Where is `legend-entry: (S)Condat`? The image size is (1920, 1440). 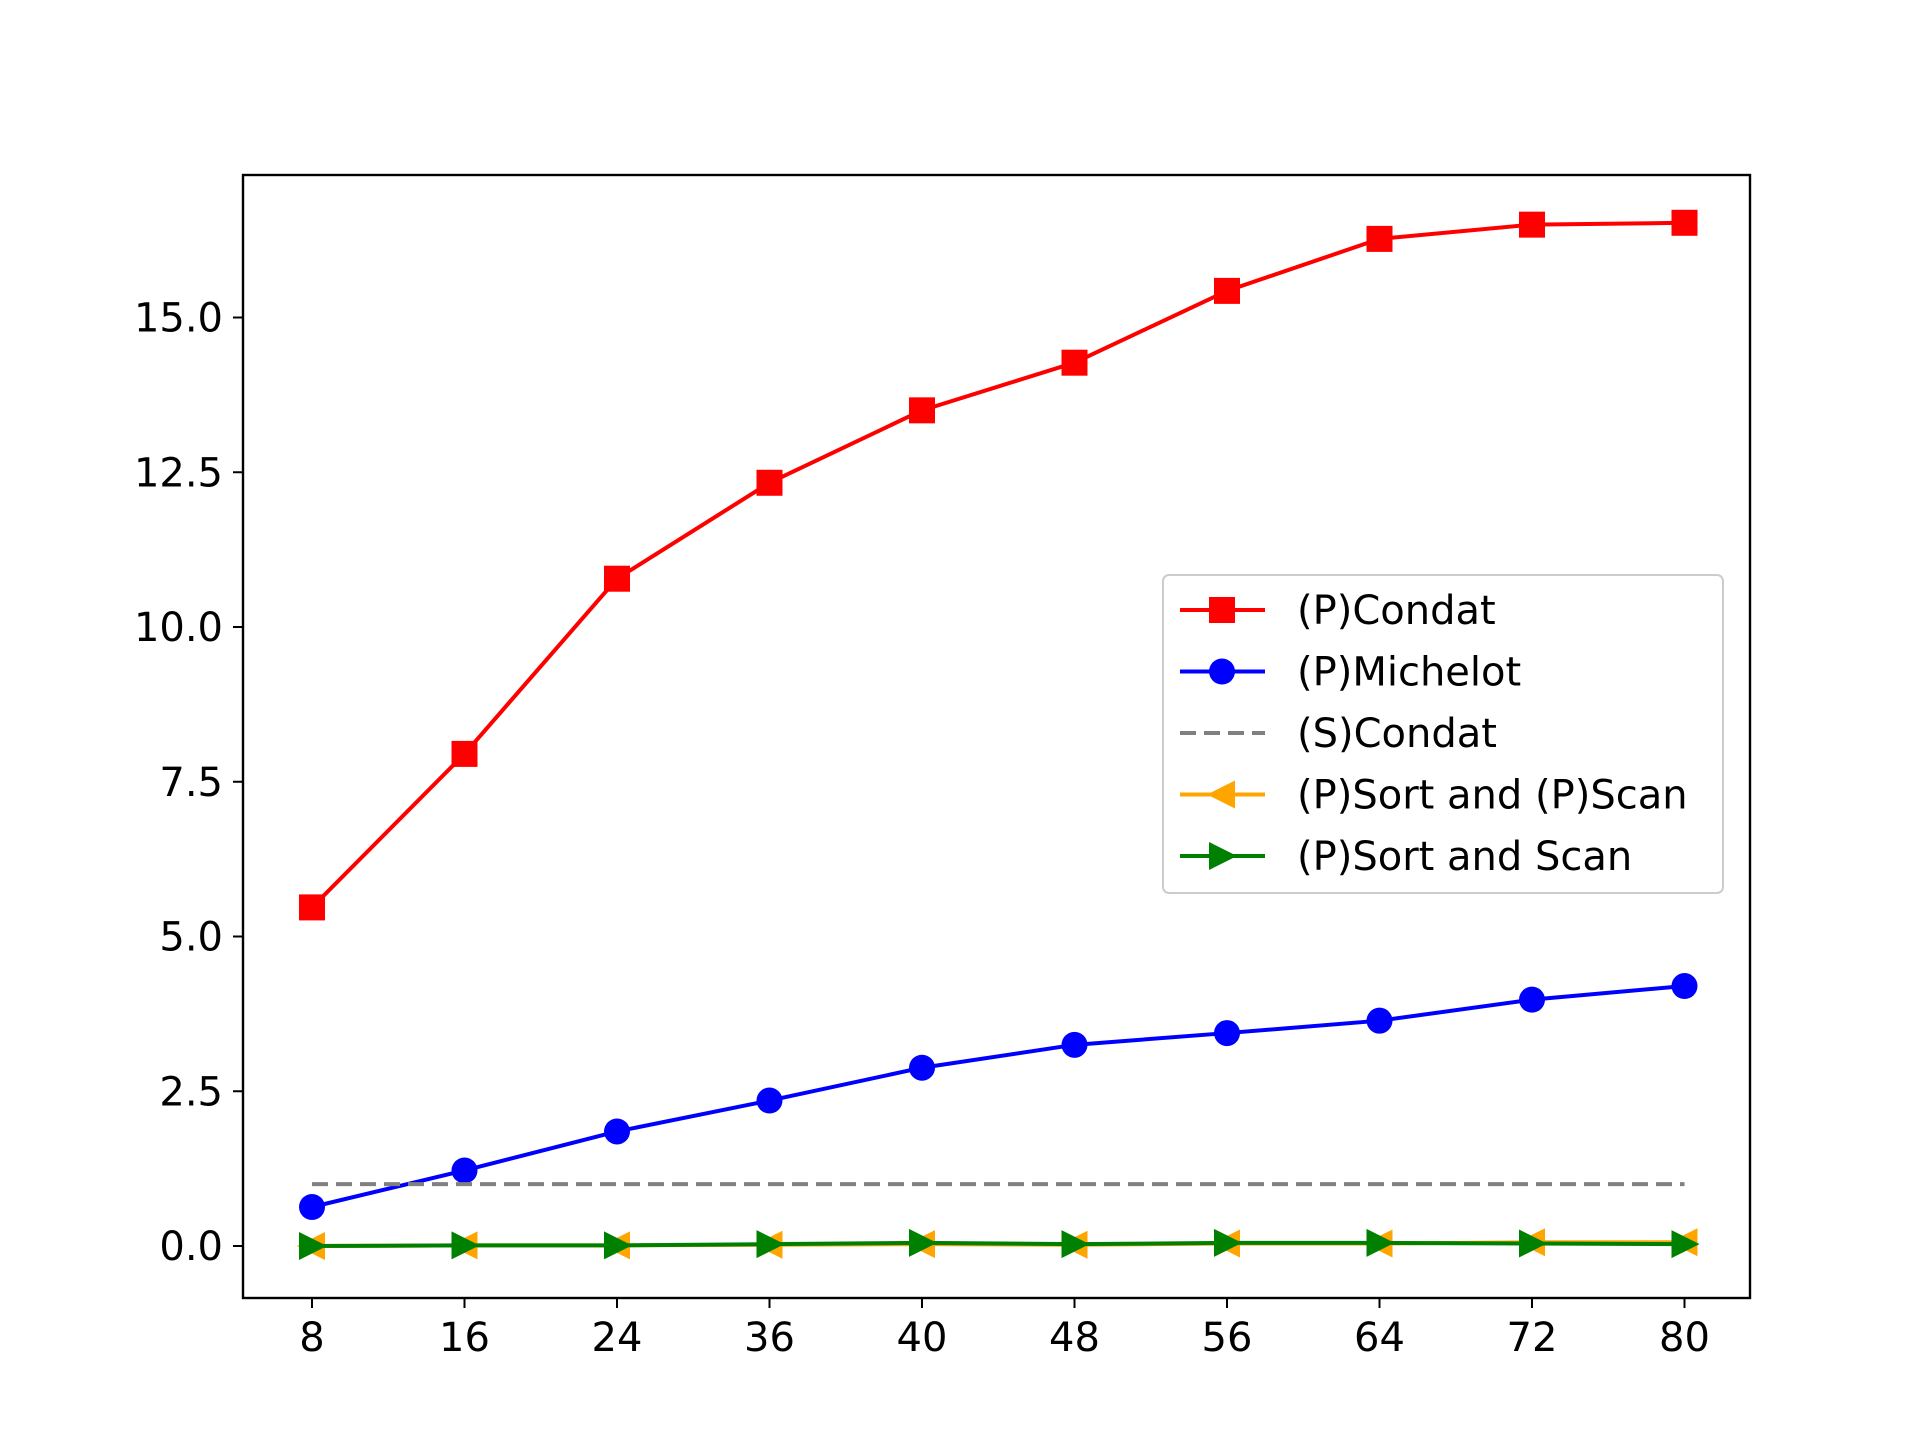 legend-entry: (S)Condat is located at coordinates (1338, 734).